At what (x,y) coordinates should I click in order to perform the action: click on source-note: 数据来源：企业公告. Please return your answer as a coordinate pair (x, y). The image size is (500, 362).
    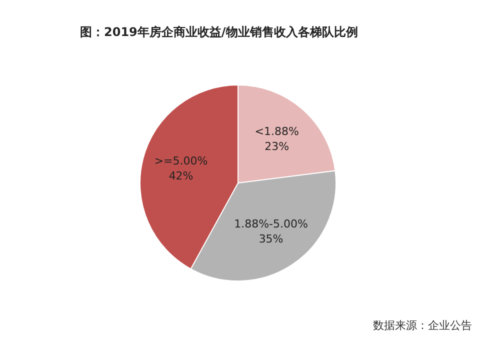
    Looking at the image, I should click on (422, 325).